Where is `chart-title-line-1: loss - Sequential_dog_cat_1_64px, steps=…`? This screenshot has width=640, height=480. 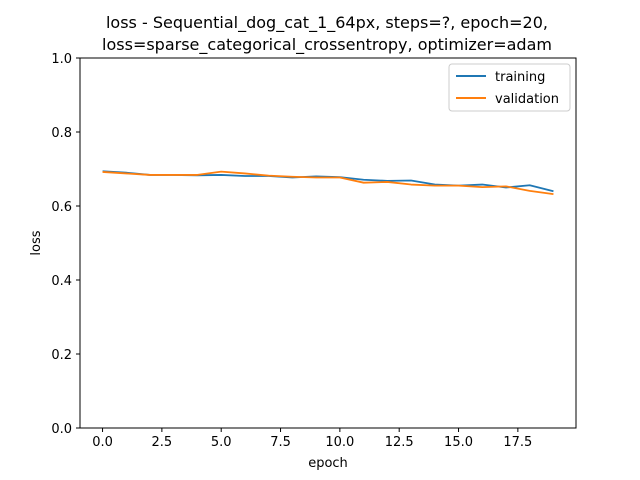 chart-title-line-1: loss - Sequential_dog_cat_1_64px, steps=… is located at coordinates (327, 23).